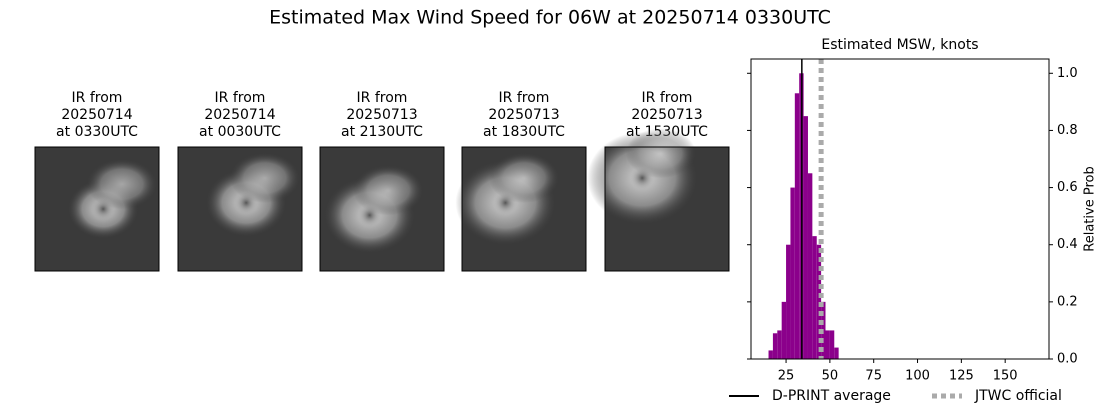 This screenshot has width=1100, height=409. I want to click on x-tick-label: 75, so click(873, 376).